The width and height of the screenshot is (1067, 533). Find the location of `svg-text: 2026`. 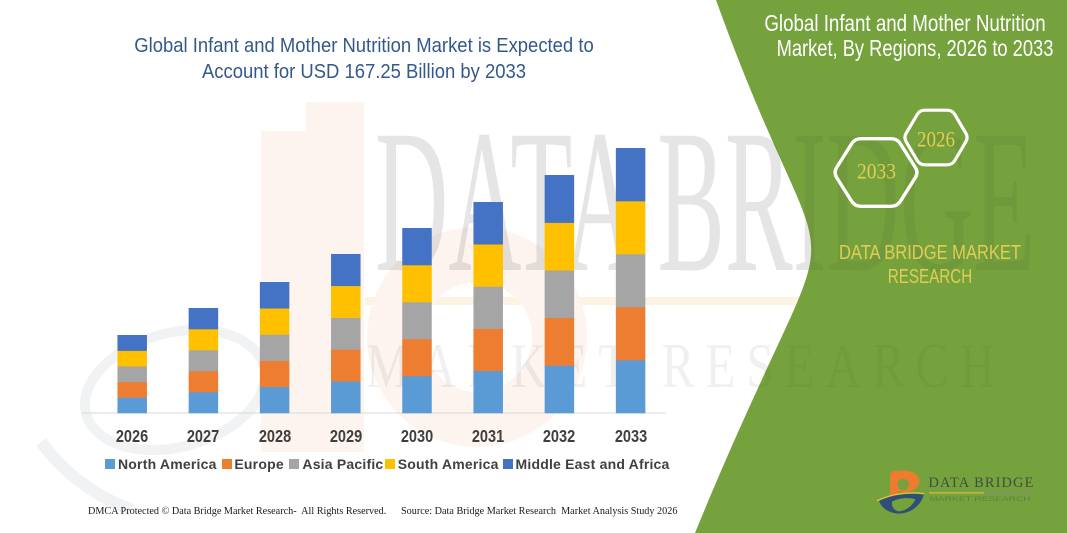

svg-text: 2026 is located at coordinates (936, 138).